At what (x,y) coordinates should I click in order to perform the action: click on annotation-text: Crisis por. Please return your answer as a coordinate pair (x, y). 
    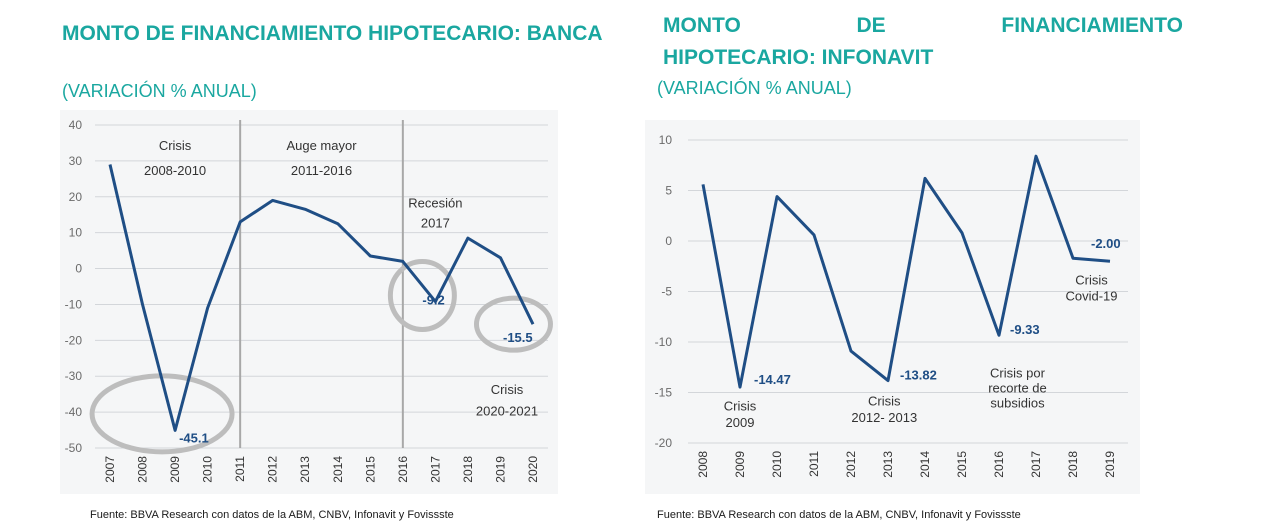
    Looking at the image, I should click on (1018, 372).